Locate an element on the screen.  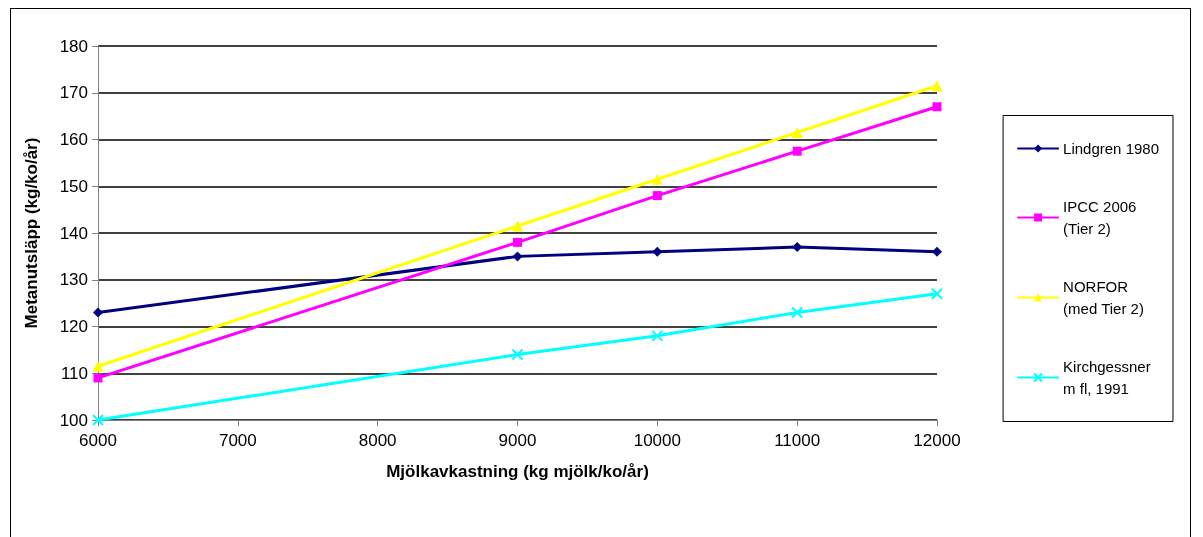
x-tick-label: 7000 is located at coordinates (237, 440).